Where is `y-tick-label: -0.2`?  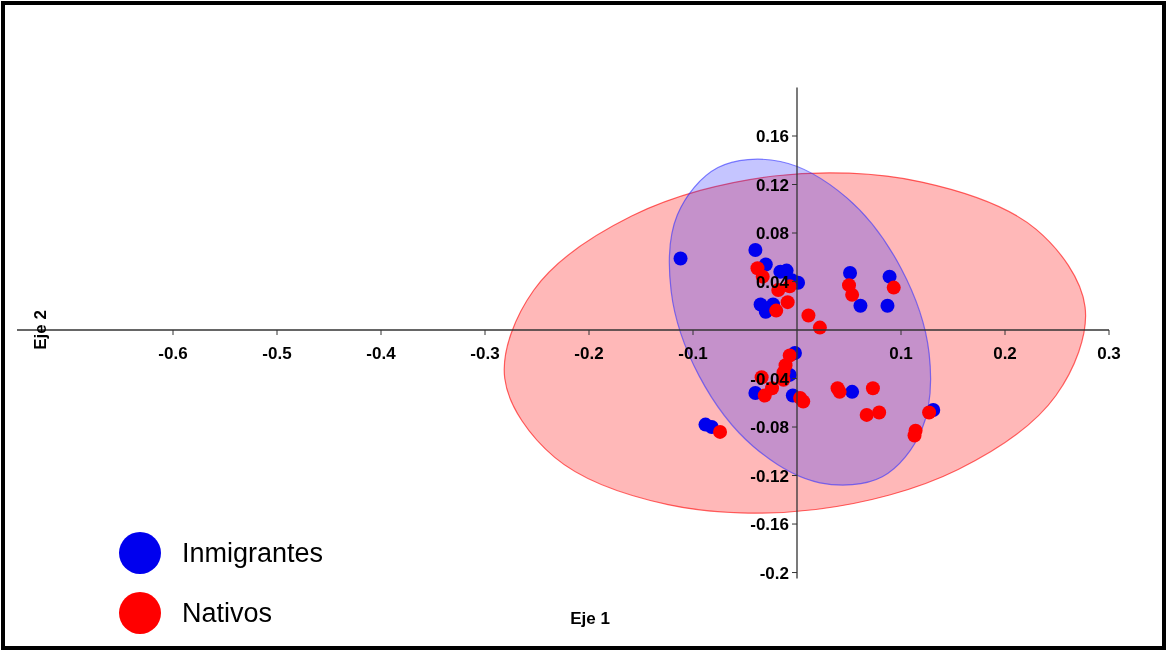
y-tick-label: -0.2 is located at coordinates (774, 573).